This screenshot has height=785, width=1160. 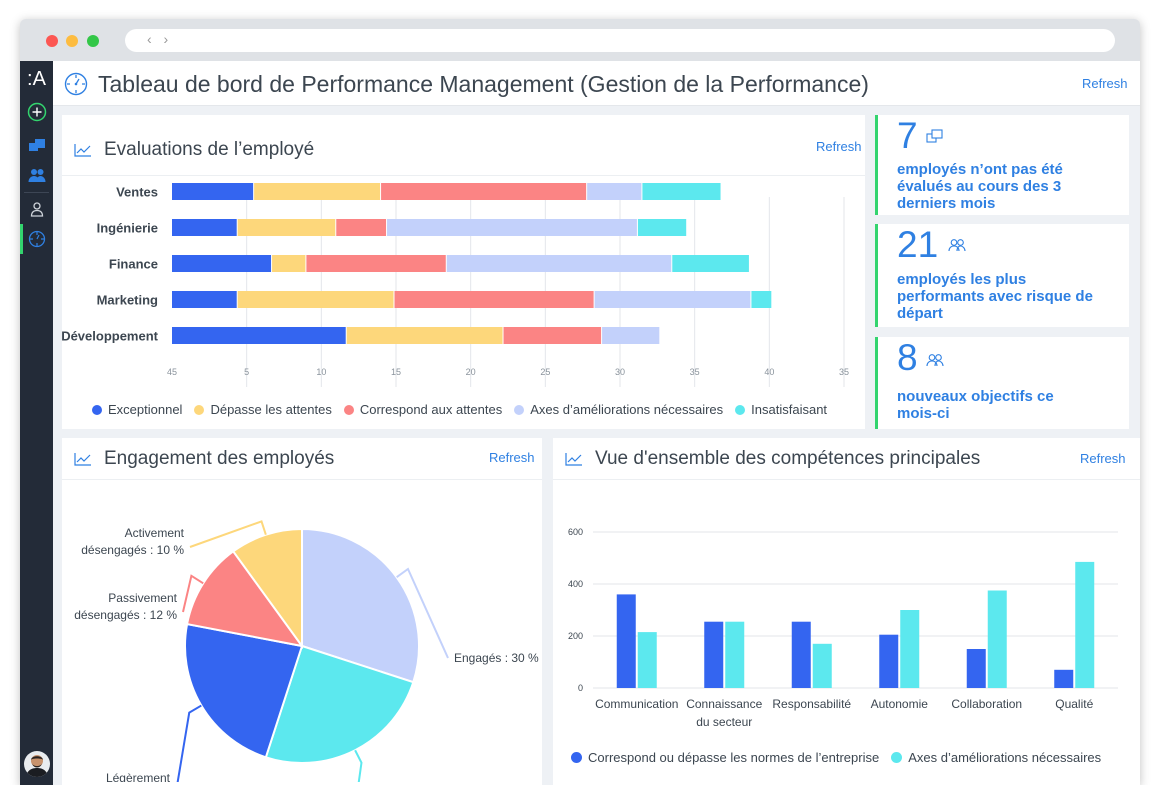 I want to click on performance-icon, so click(x=76, y=84).